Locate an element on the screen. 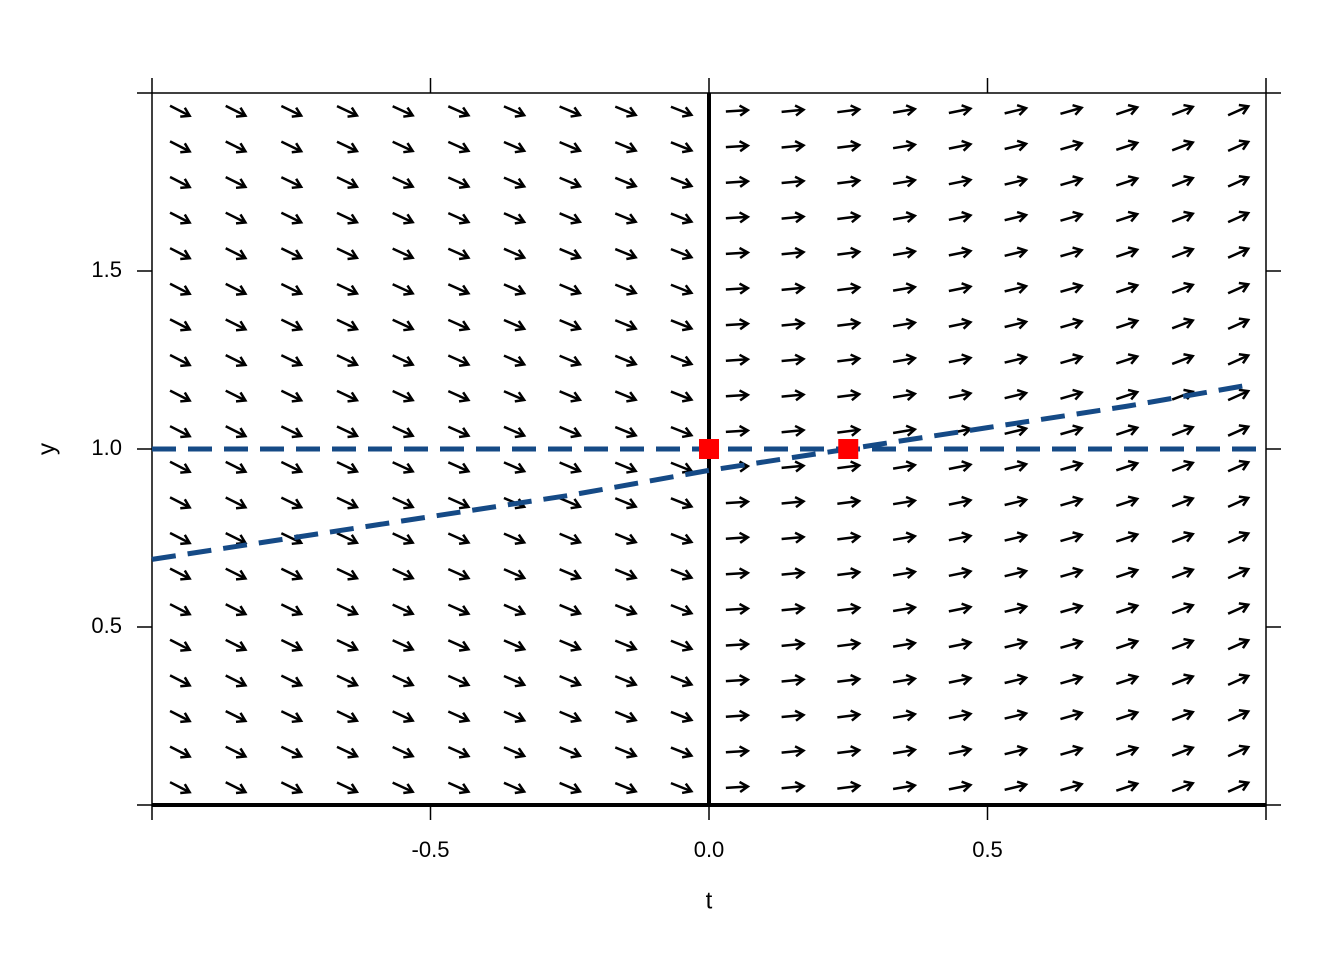 Image resolution: width=1344 pixels, height=960 pixels. y-tick-label: 1.5 is located at coordinates (106, 269).